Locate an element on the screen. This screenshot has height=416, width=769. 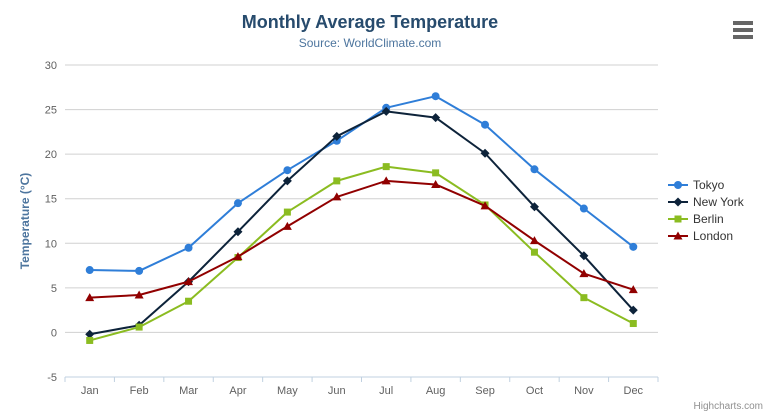
legend-label-london: London is located at coordinates (713, 235).